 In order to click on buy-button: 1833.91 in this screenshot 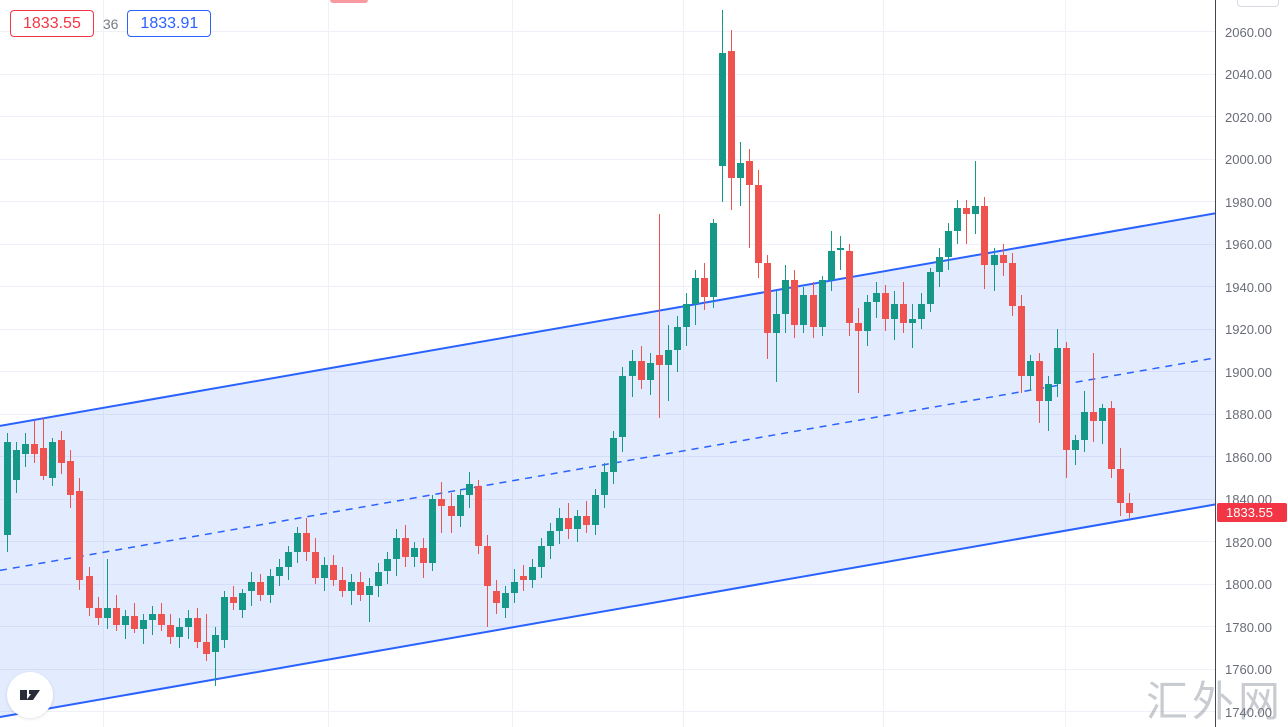, I will do `click(169, 23)`.